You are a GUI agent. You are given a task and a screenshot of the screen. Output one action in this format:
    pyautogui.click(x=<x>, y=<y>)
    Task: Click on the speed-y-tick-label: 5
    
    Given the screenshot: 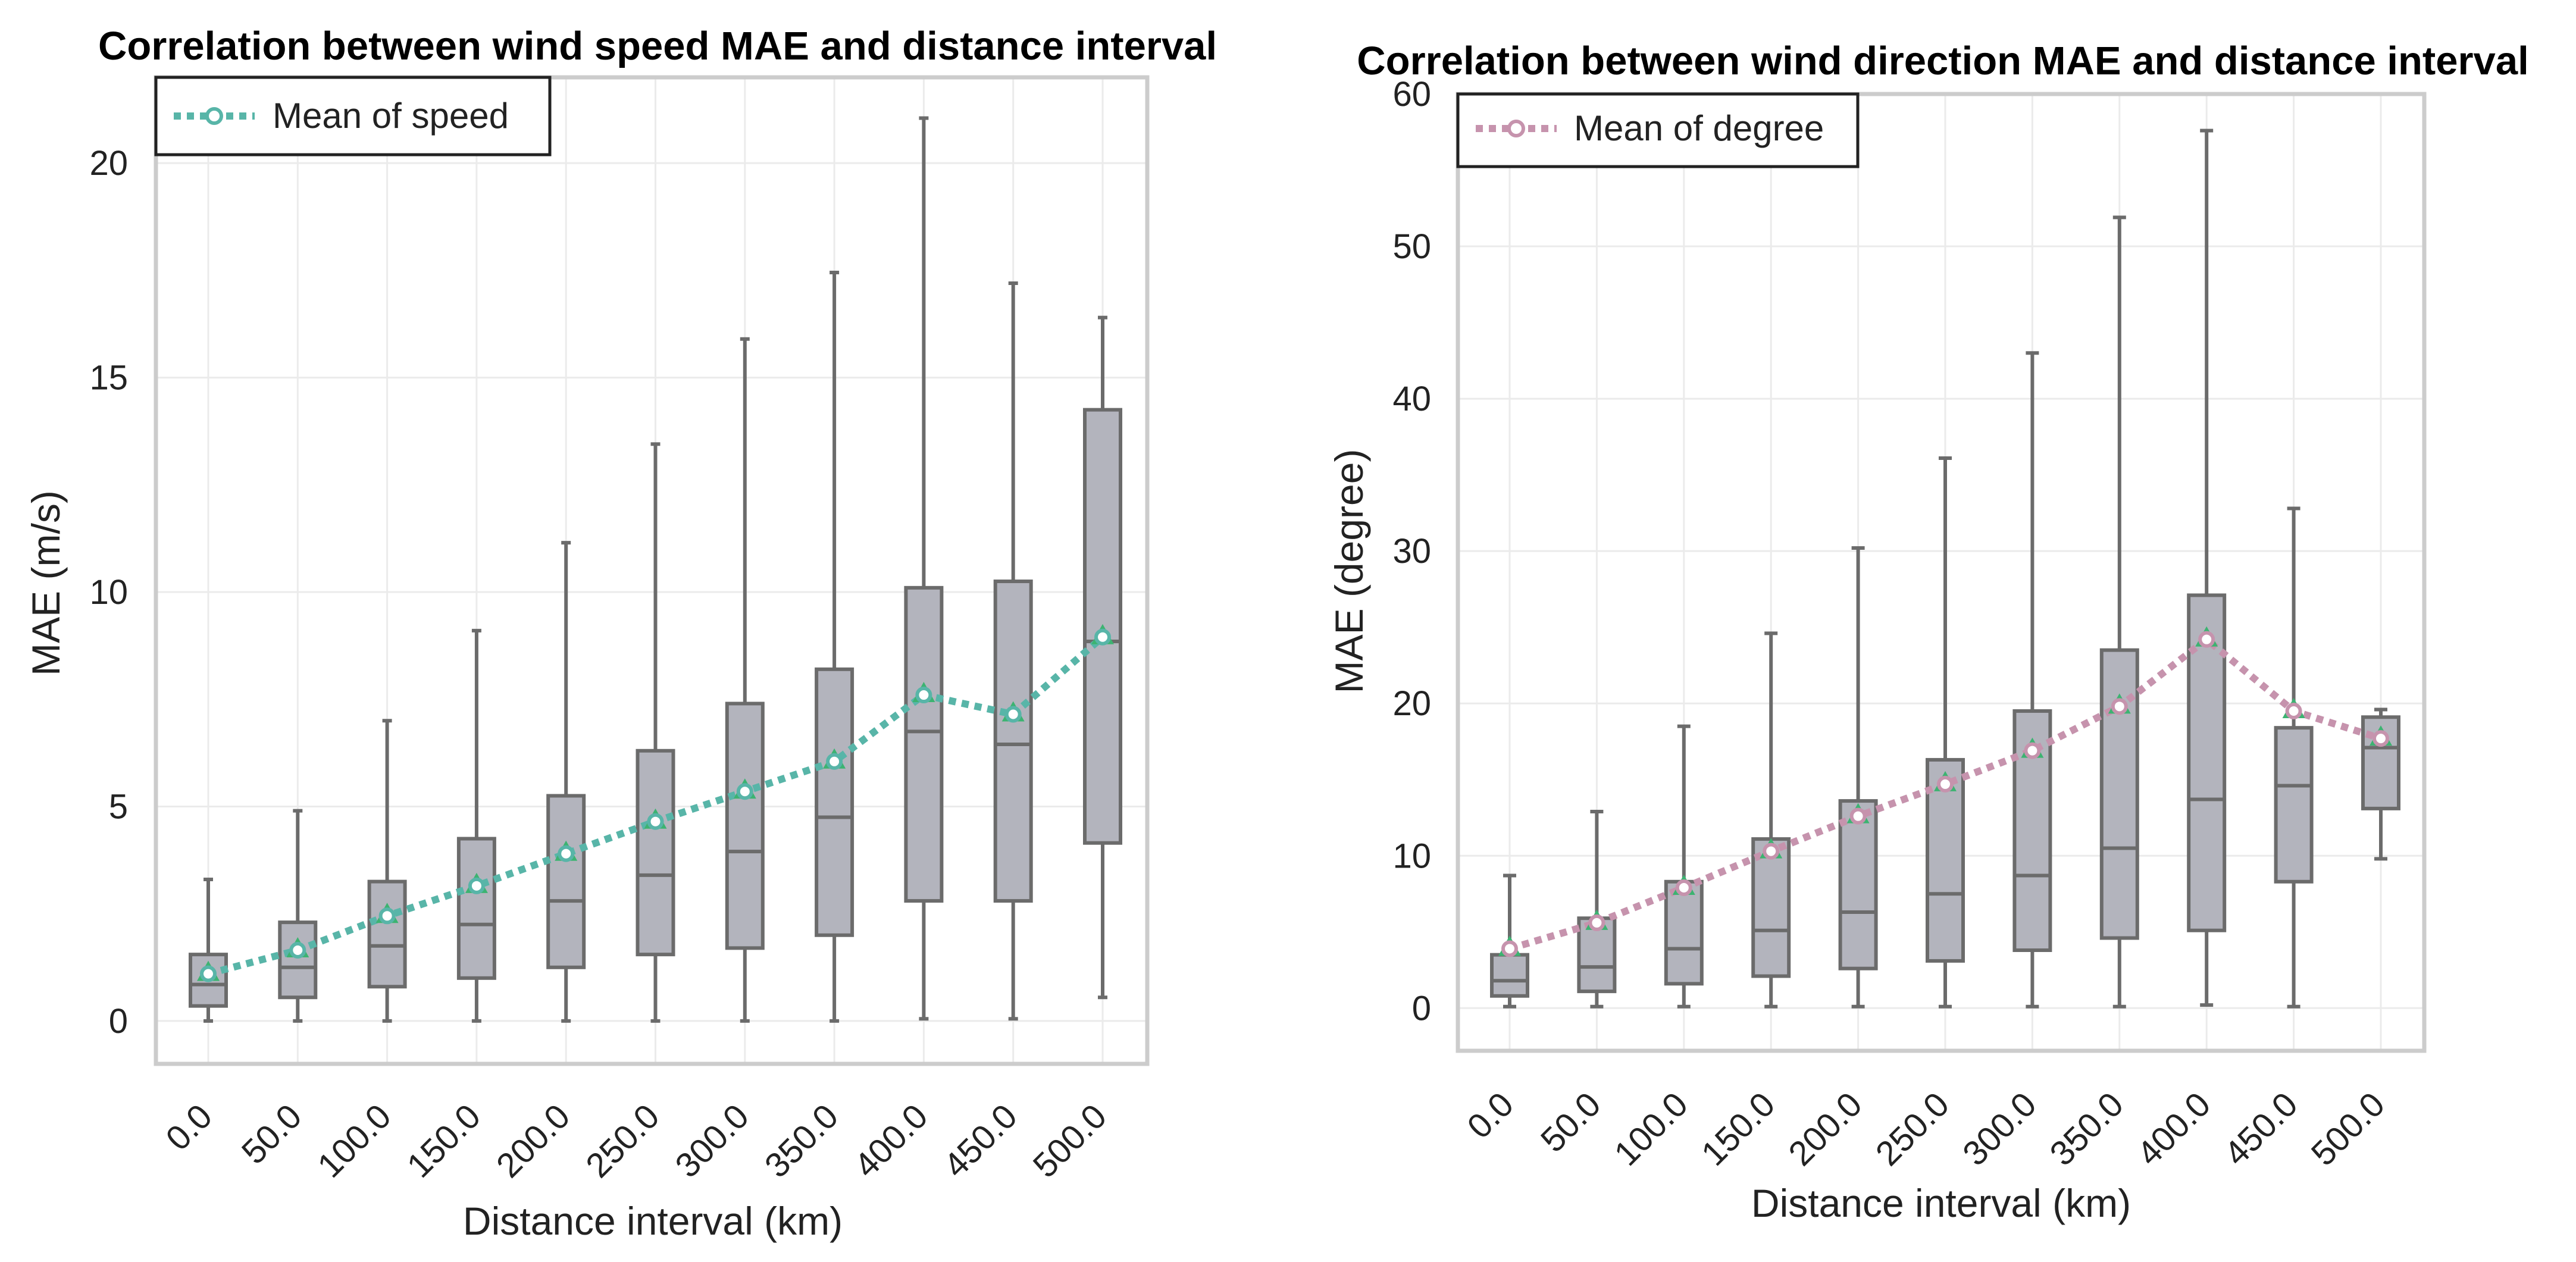 What is the action you would take?
    pyautogui.click(x=118, y=806)
    